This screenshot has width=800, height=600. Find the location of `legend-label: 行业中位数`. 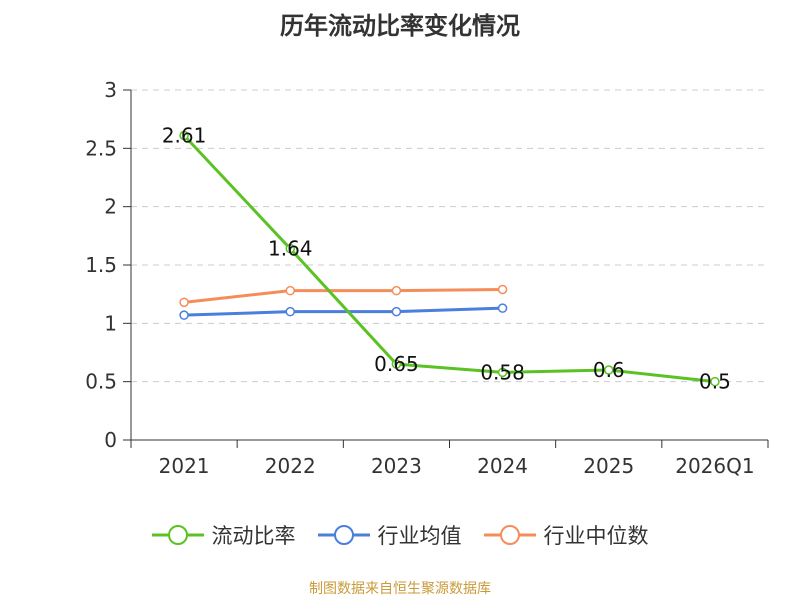

legend-label: 行业中位数 is located at coordinates (596, 536).